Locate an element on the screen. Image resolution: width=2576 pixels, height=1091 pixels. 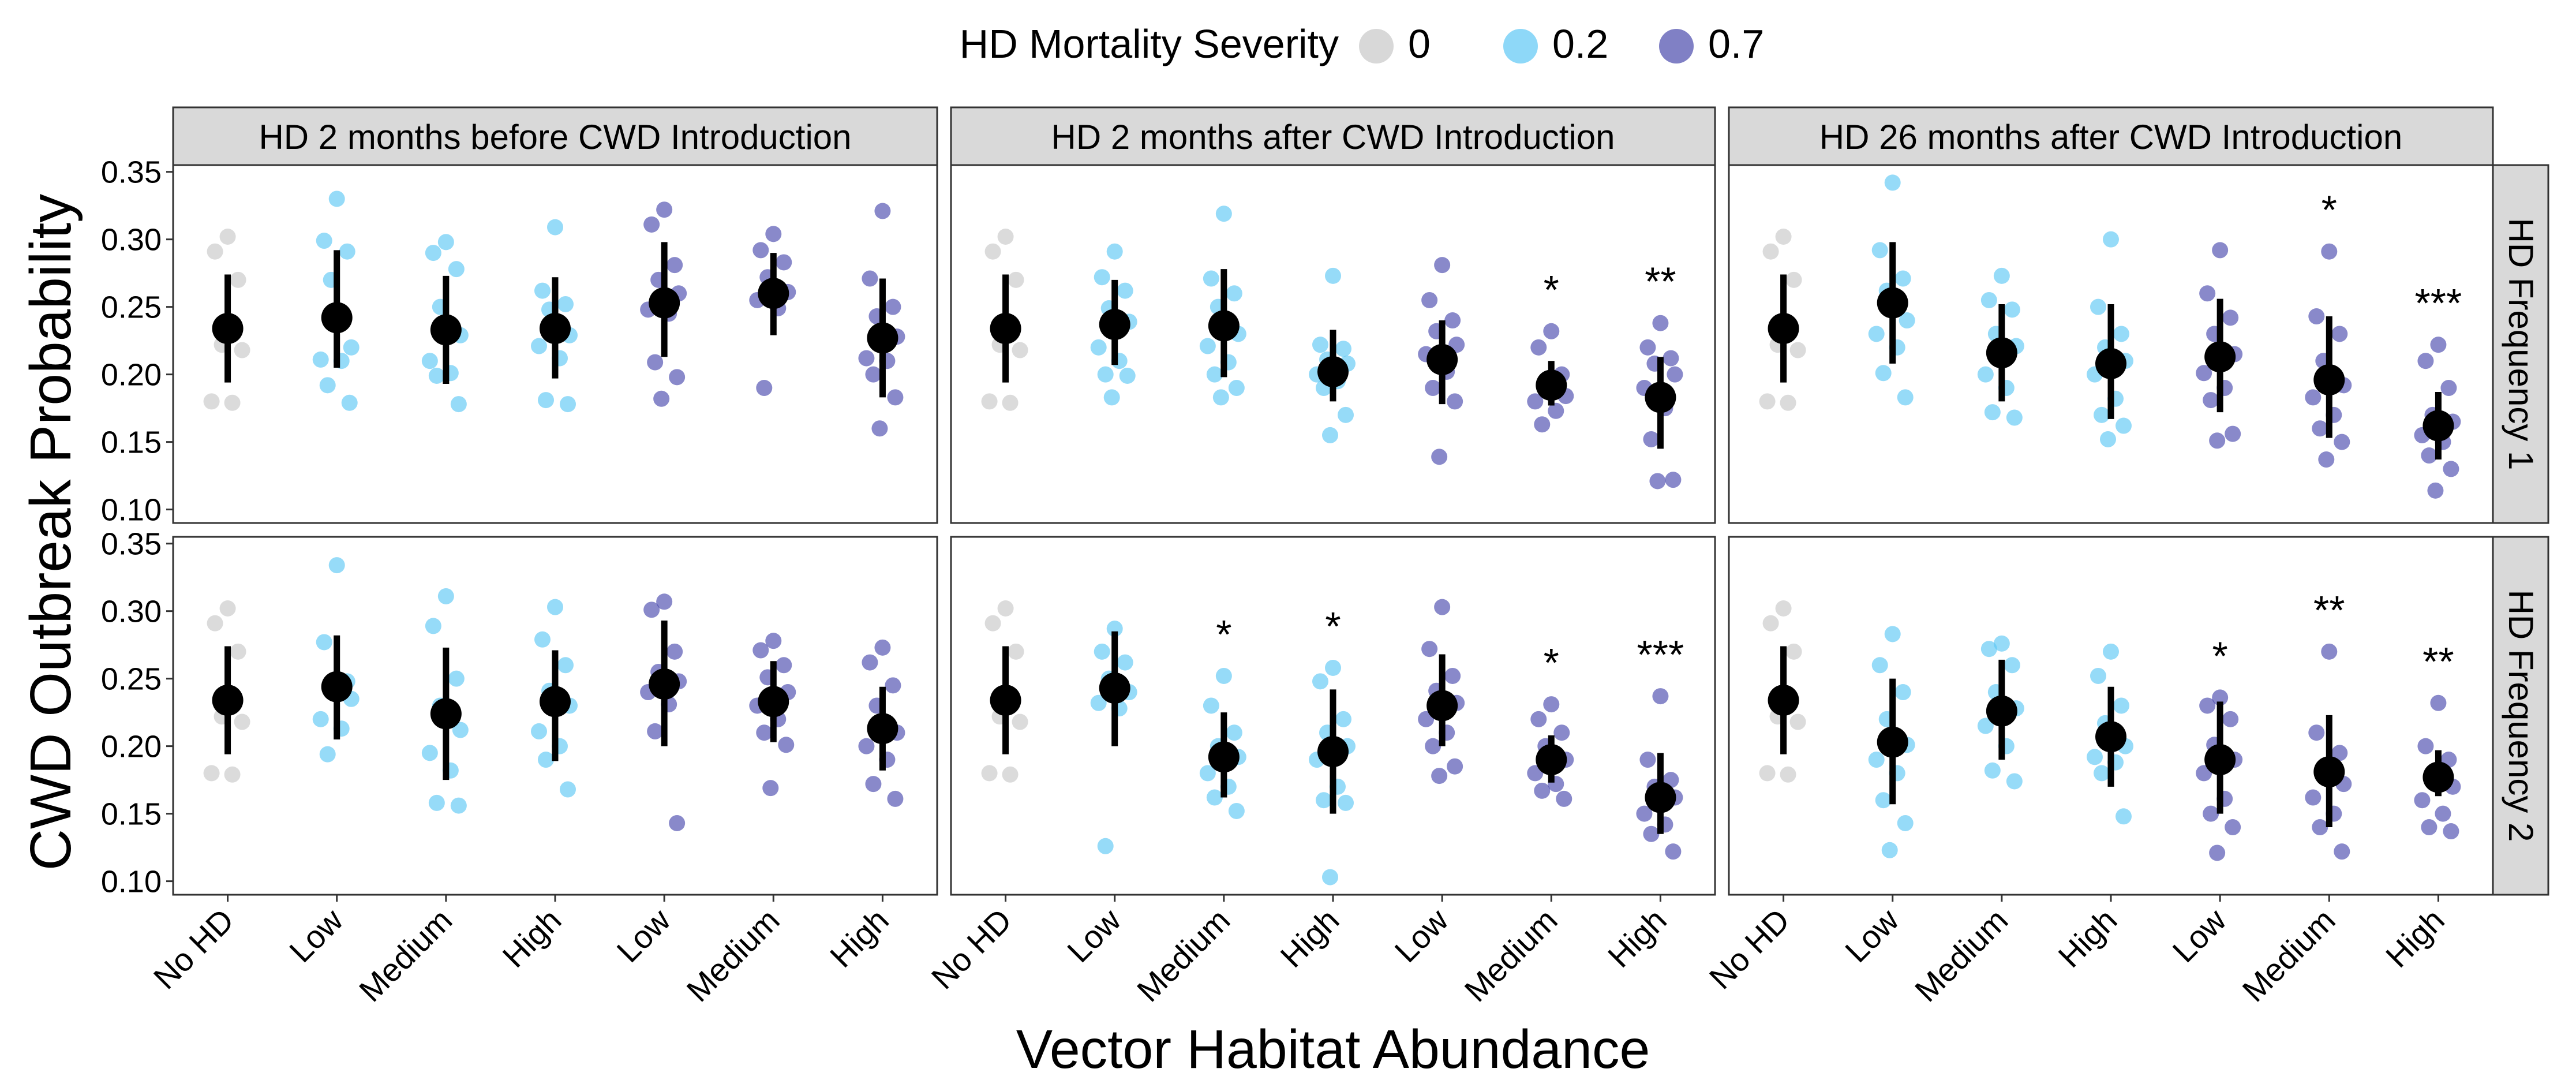
row-facet-strip is located at coordinates (2520, 716).